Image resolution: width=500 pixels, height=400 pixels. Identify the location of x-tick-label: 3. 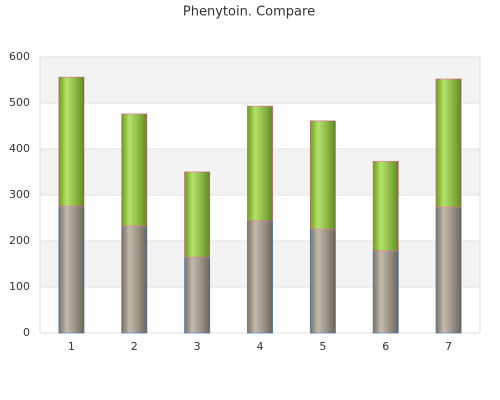
(197, 346).